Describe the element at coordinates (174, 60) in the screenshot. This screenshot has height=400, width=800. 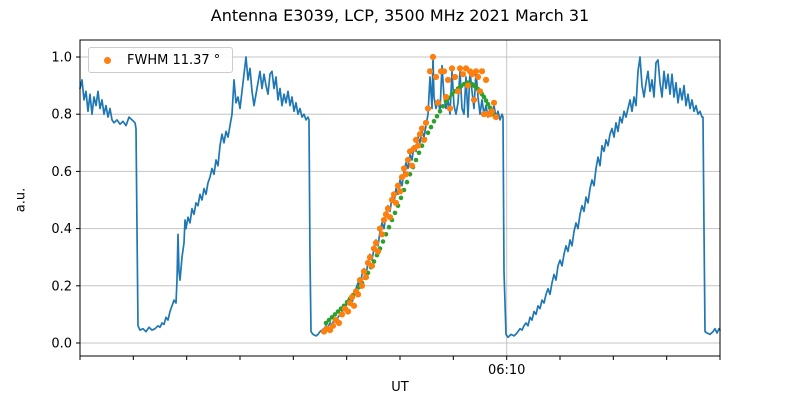
I see `legend-label: FWHM 11.37 °` at that location.